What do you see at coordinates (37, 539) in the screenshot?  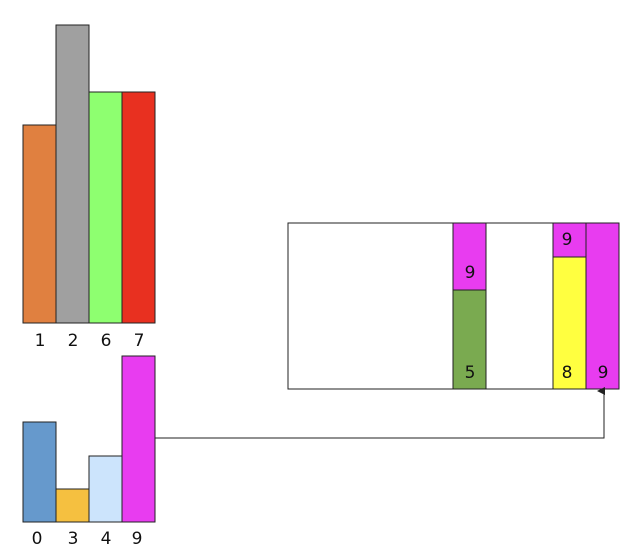 I see `block-label: 0` at bounding box center [37, 539].